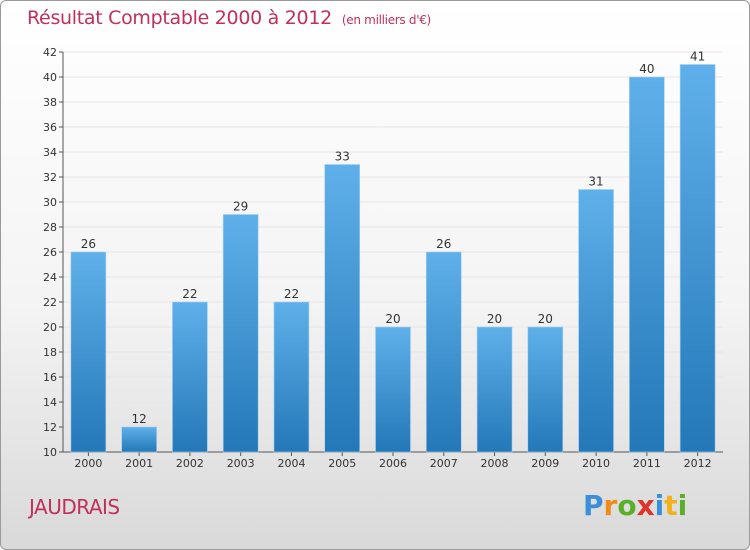 Image resolution: width=750 pixels, height=550 pixels. Describe the element at coordinates (139, 463) in the screenshot. I see `x-tick-label: 2001` at that location.